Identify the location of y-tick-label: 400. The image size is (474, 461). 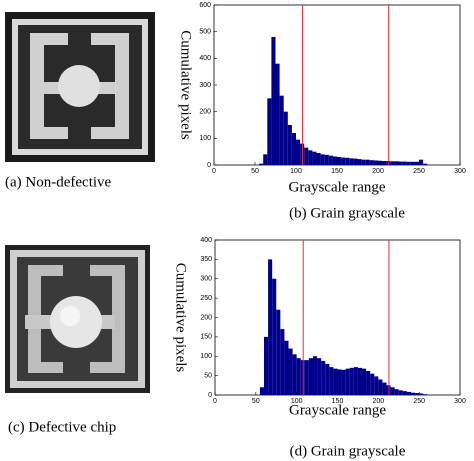
(206, 240).